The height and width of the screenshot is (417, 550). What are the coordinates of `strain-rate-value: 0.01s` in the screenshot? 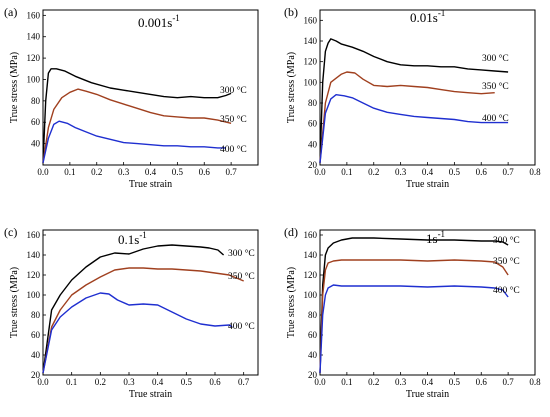 It's located at (424, 17).